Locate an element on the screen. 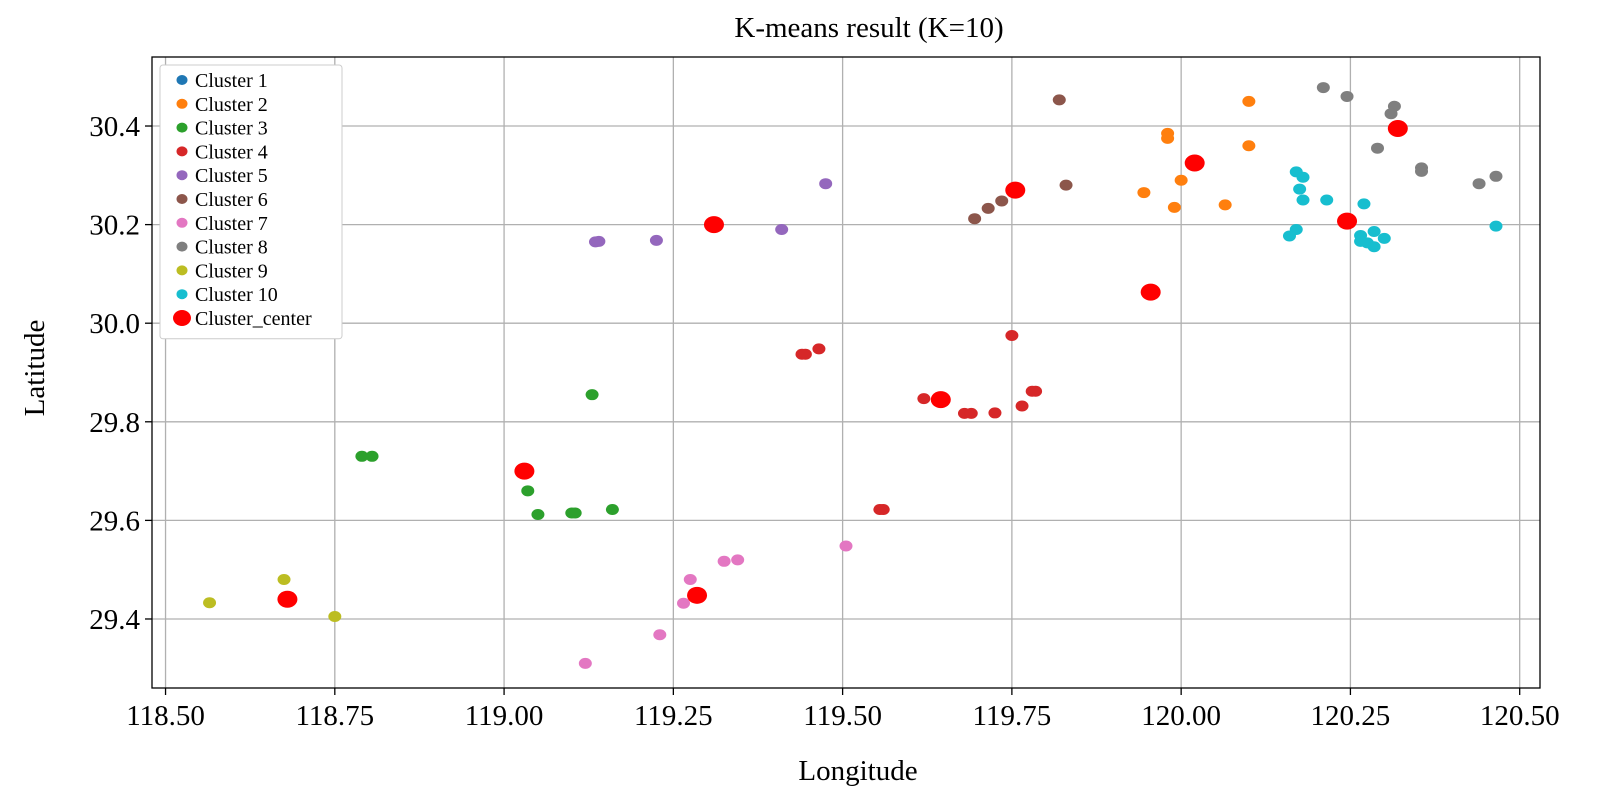  x-axis-label: Longitude is located at coordinates (857, 771).